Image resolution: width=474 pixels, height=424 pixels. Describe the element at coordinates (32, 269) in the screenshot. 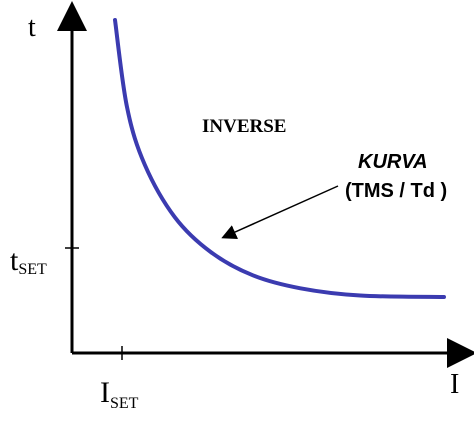

I see `y-tick-label-sub: SET` at that location.